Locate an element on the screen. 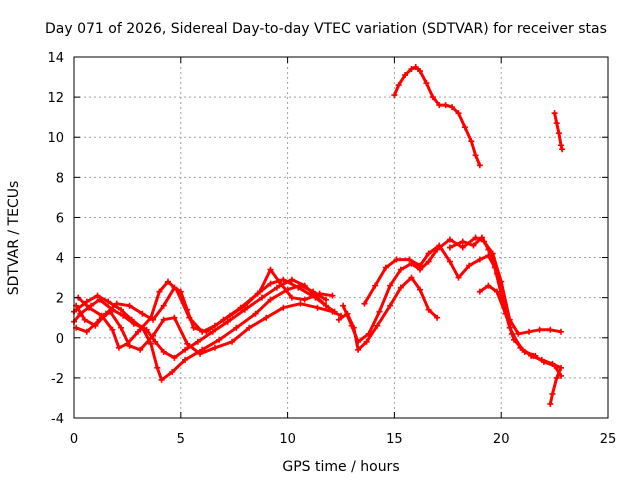  x-tick-label-0: 0 is located at coordinates (74, 439).